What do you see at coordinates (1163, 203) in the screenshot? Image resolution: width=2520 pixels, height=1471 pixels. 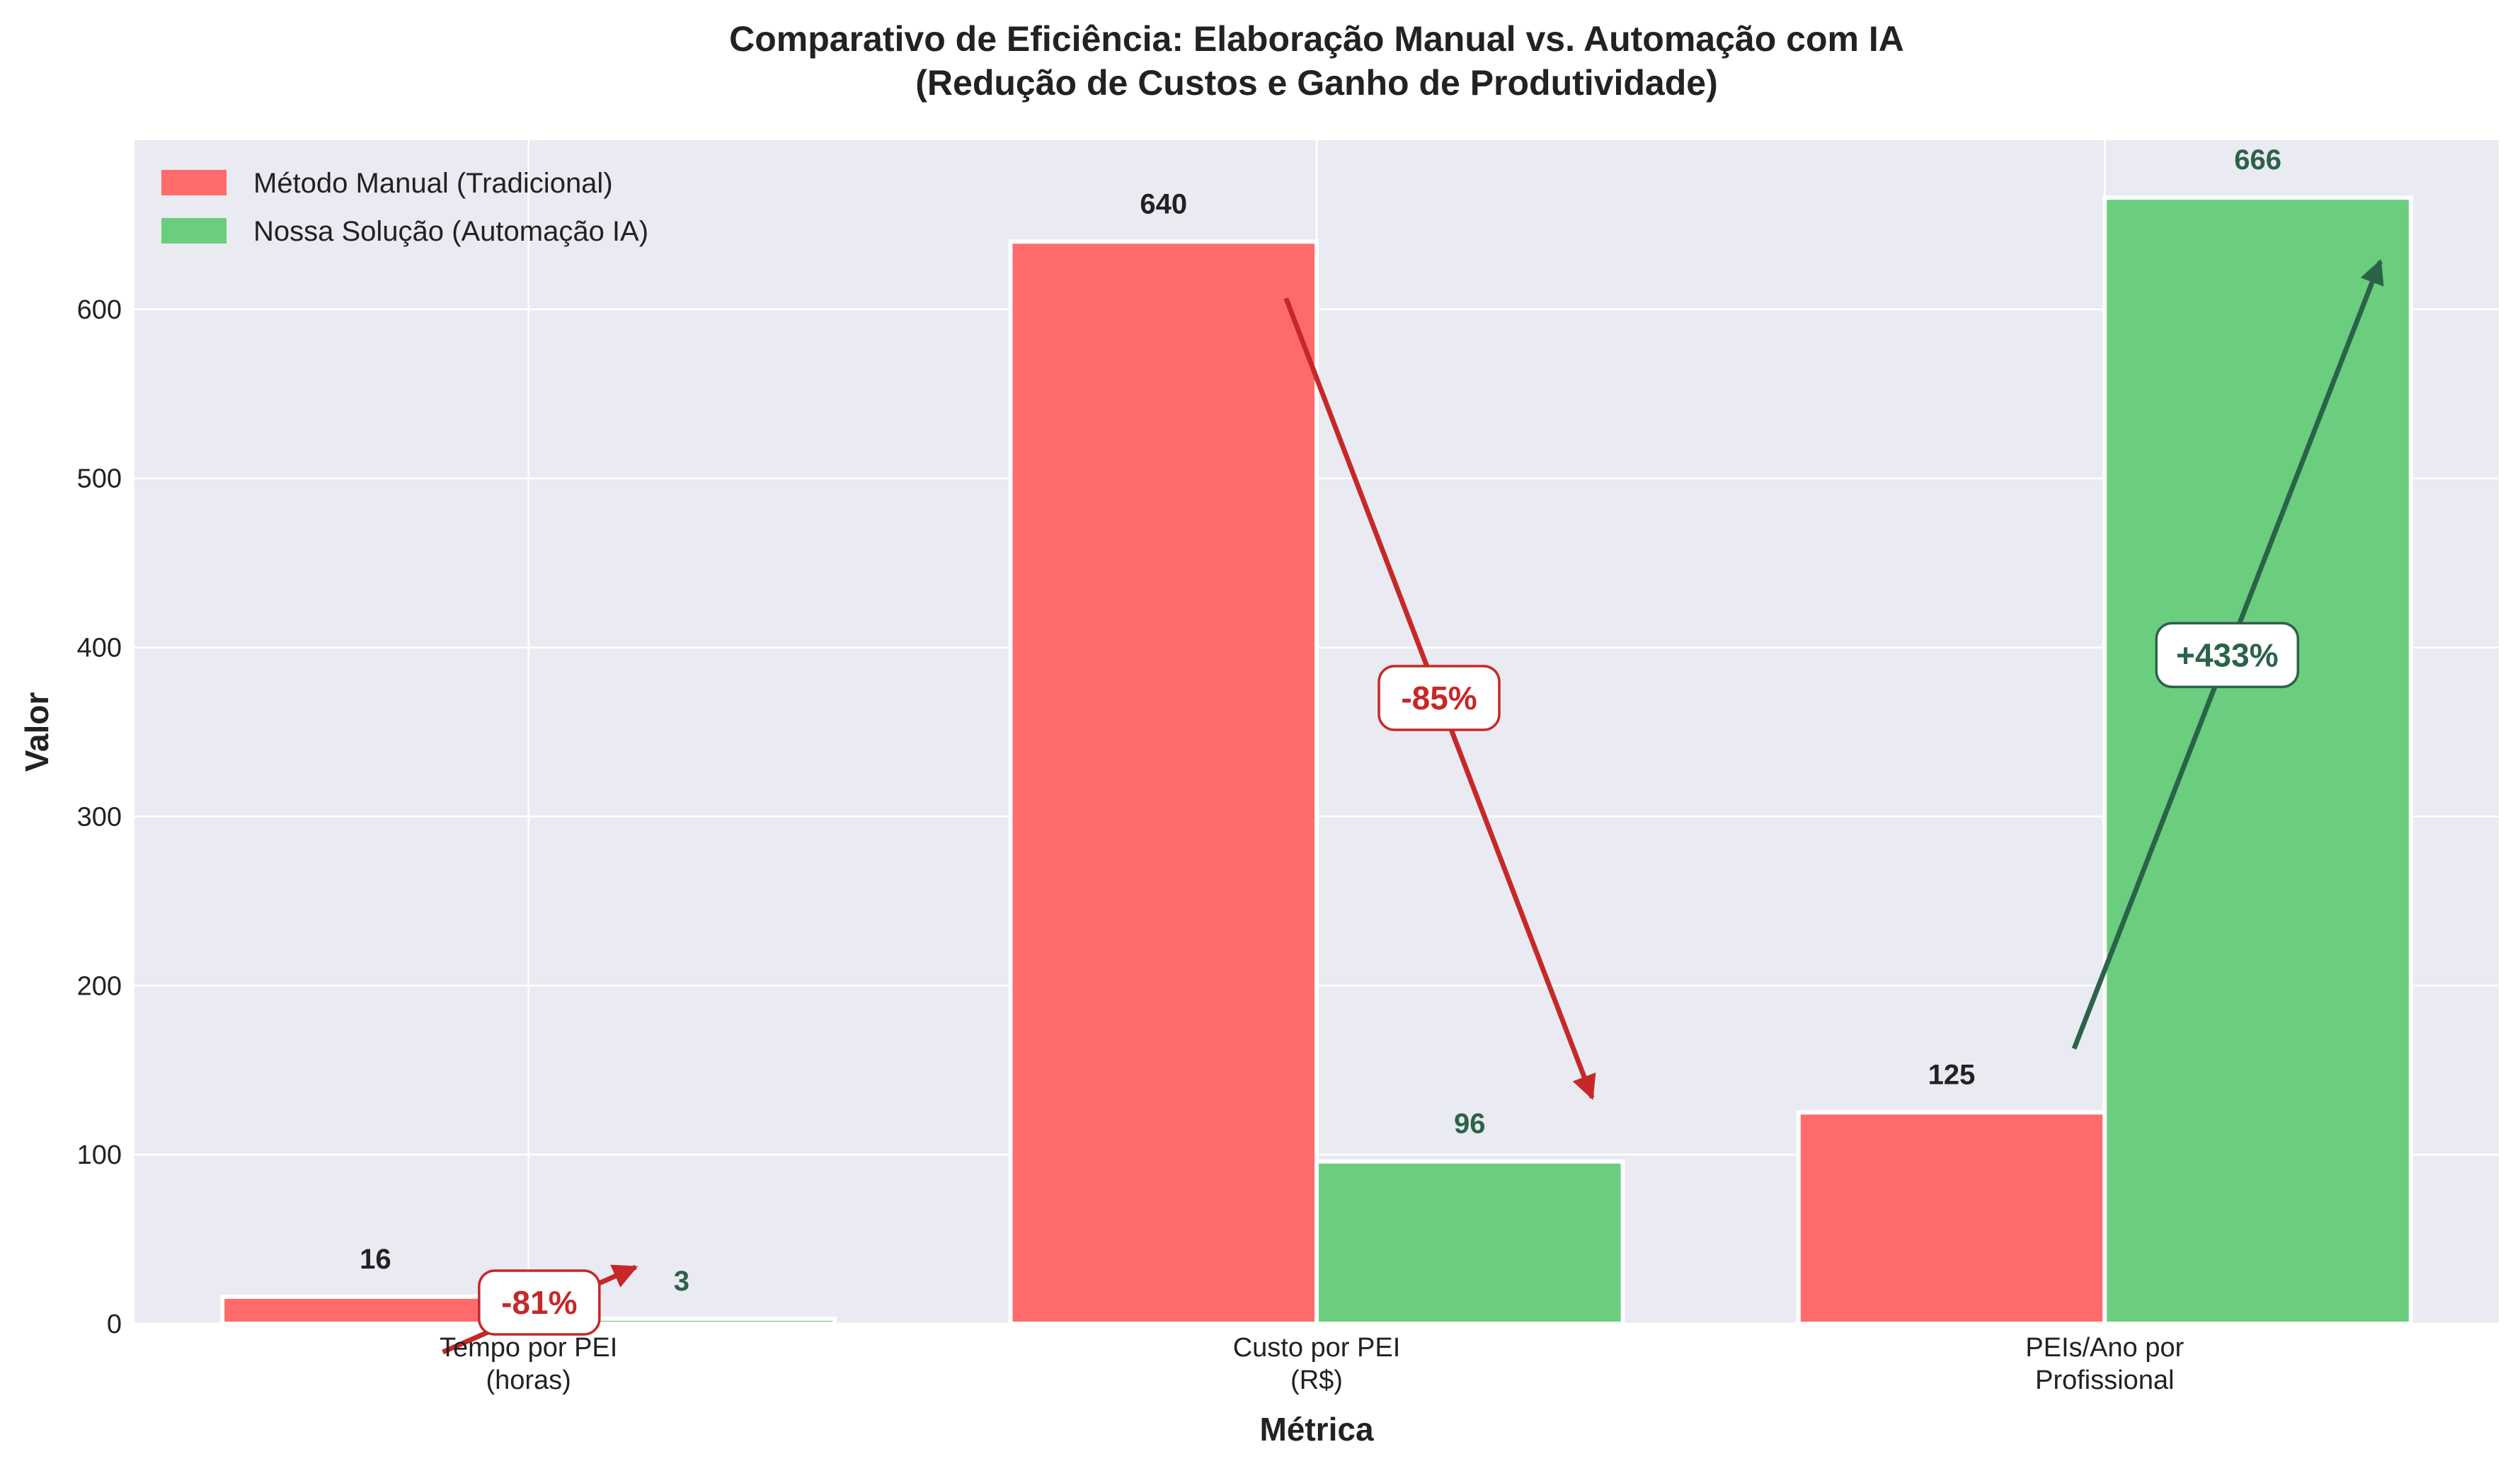 I see `bar-value-label: 640` at bounding box center [1163, 203].